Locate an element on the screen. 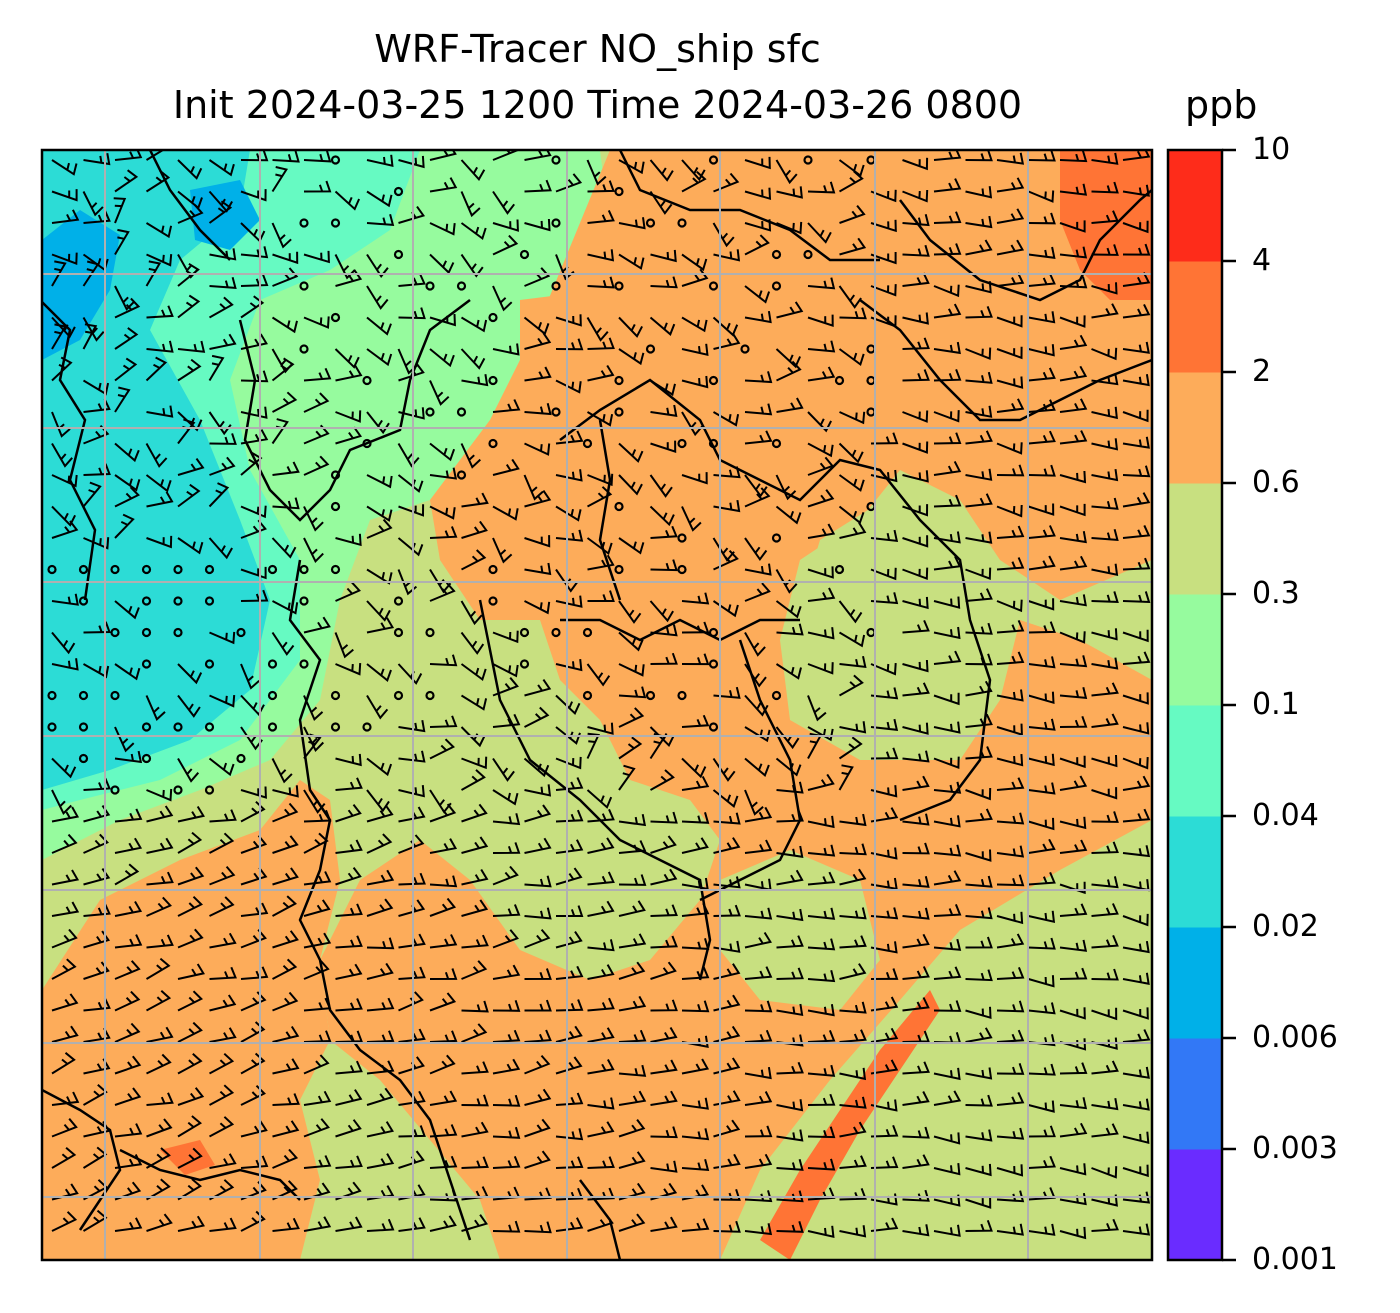 The height and width of the screenshot is (1313, 1400). colorbar-segment is located at coordinates (1195, 650).